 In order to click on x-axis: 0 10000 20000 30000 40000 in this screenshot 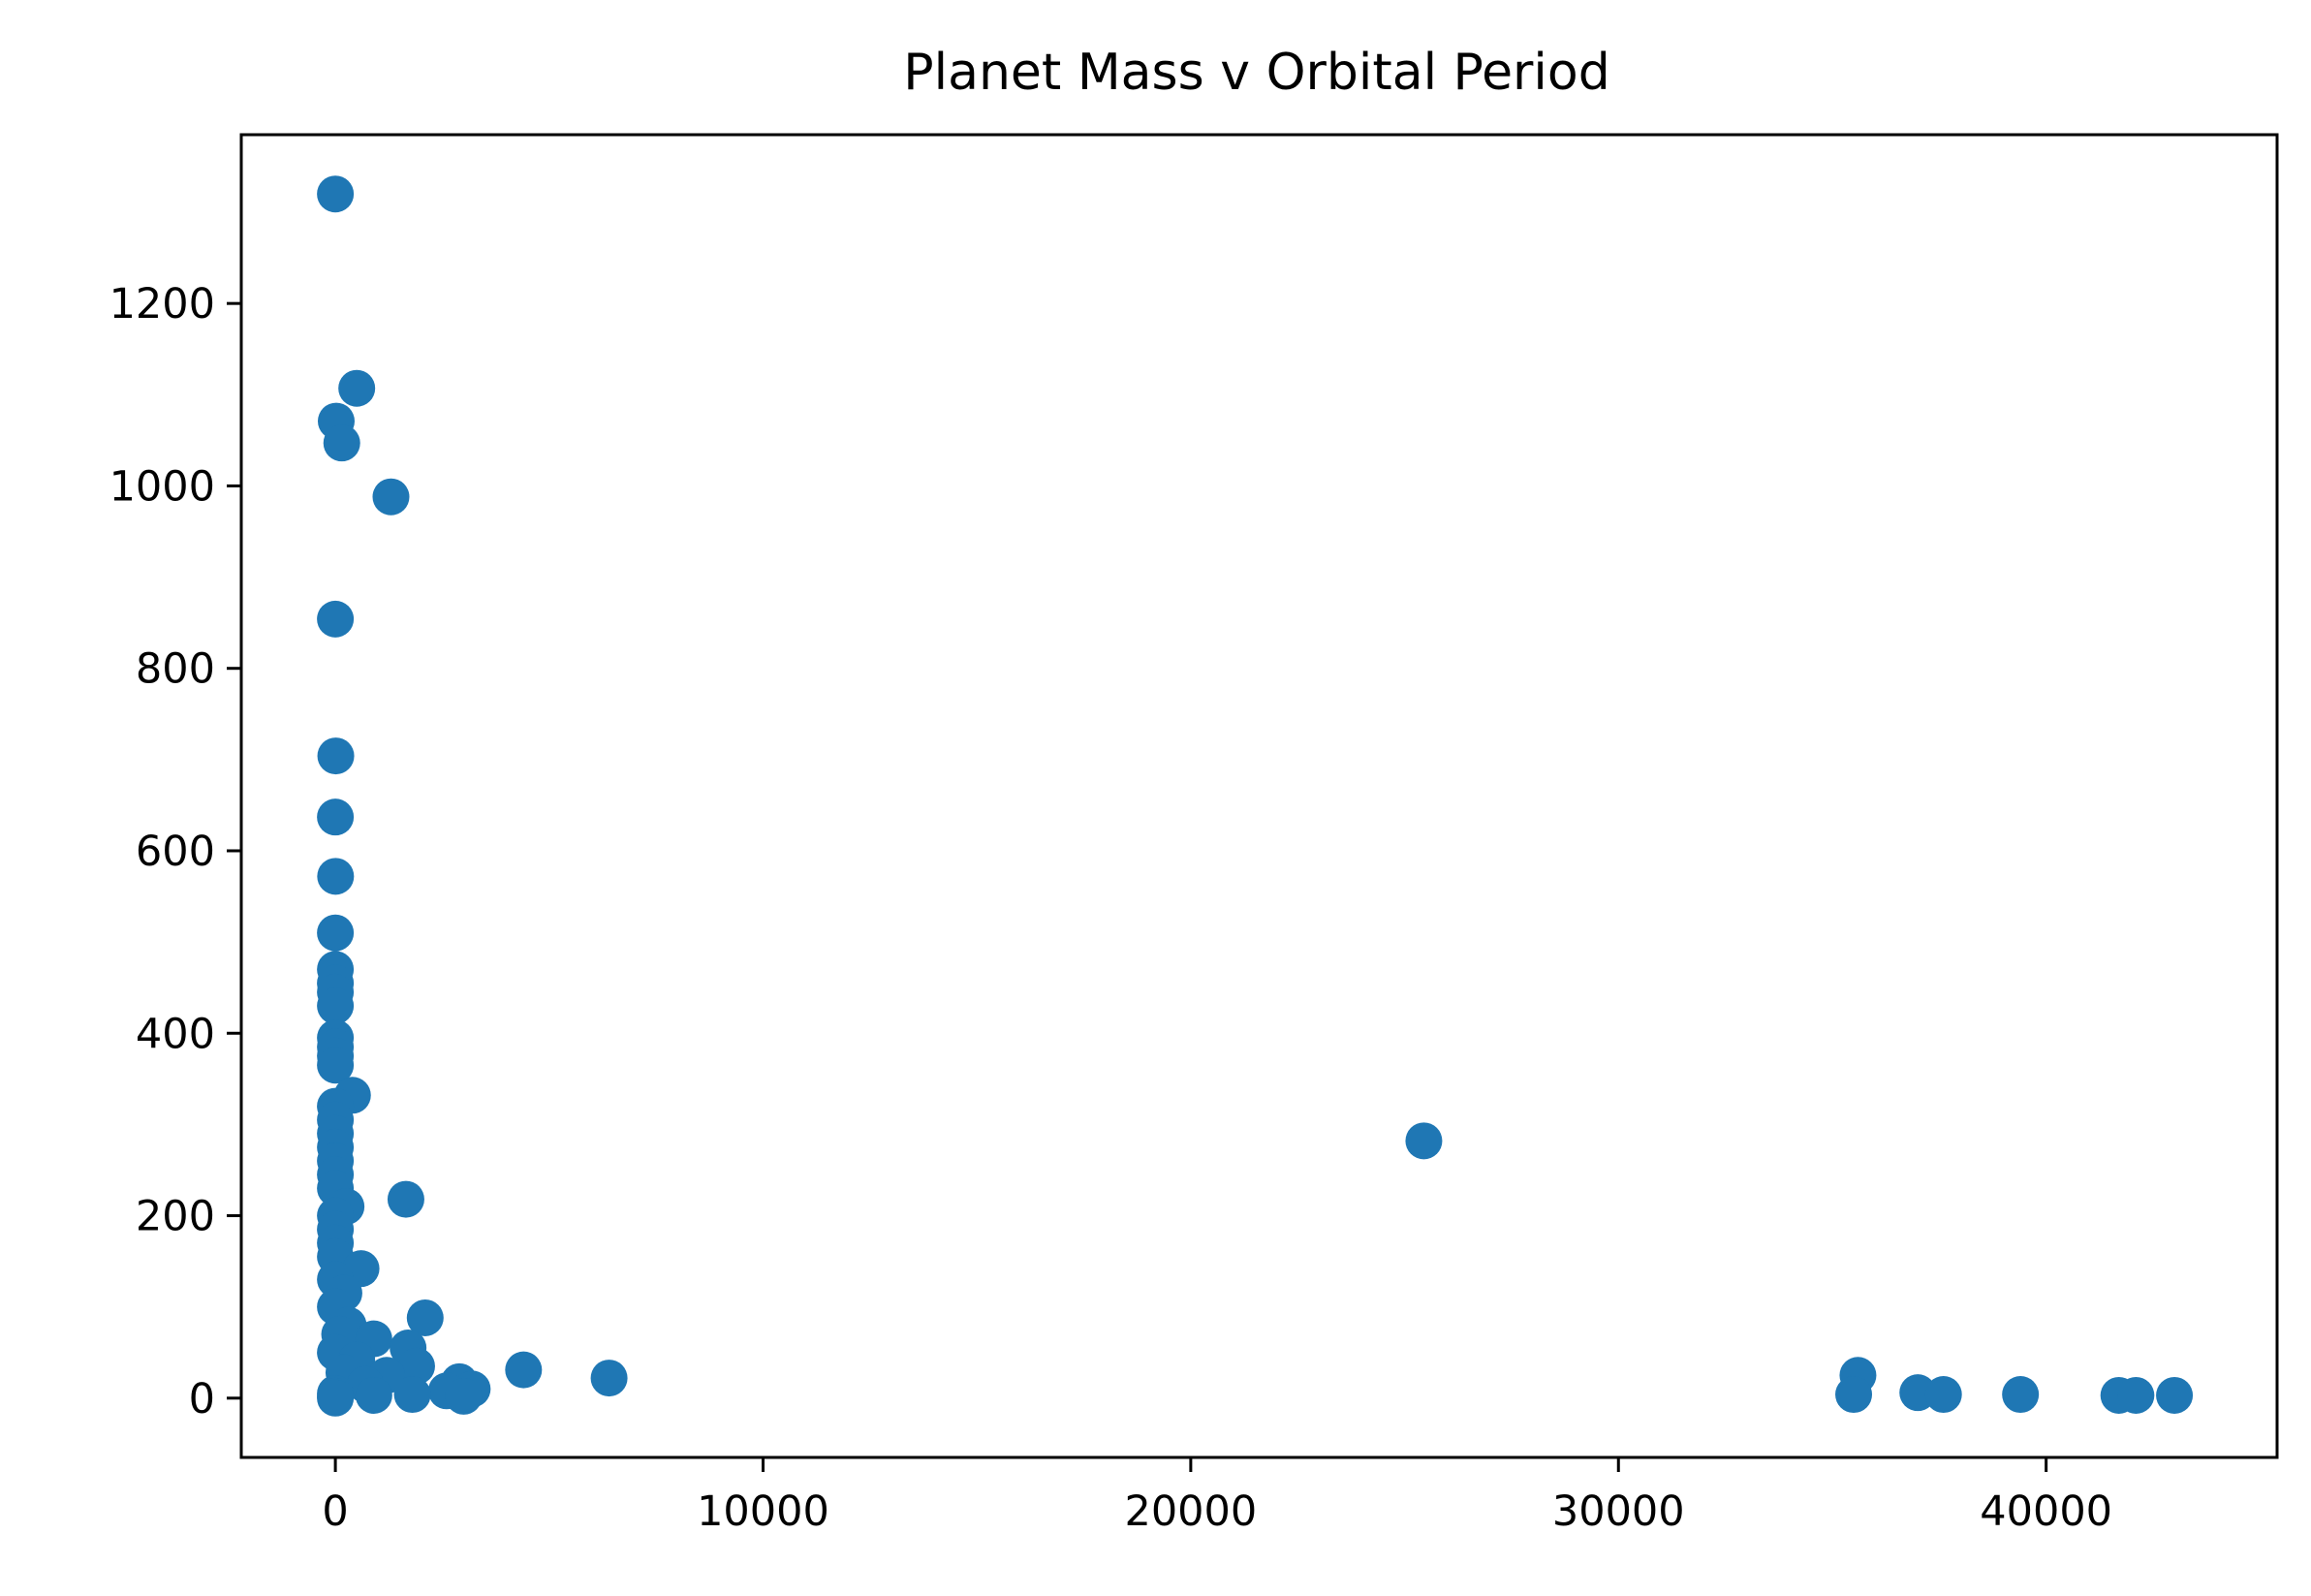, I will do `click(1217, 1496)`.